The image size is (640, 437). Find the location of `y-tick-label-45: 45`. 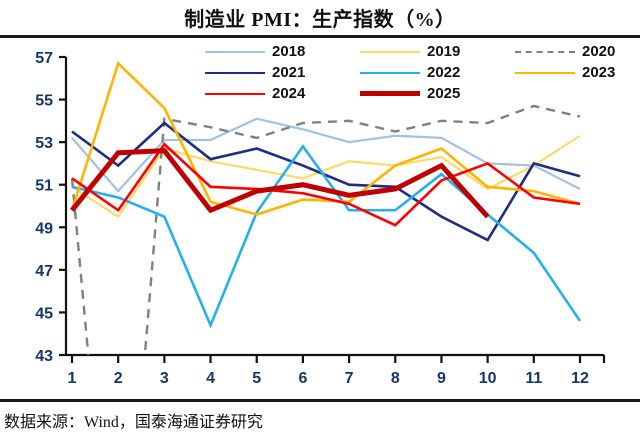

y-tick-label-45: 45 is located at coordinates (44, 313).